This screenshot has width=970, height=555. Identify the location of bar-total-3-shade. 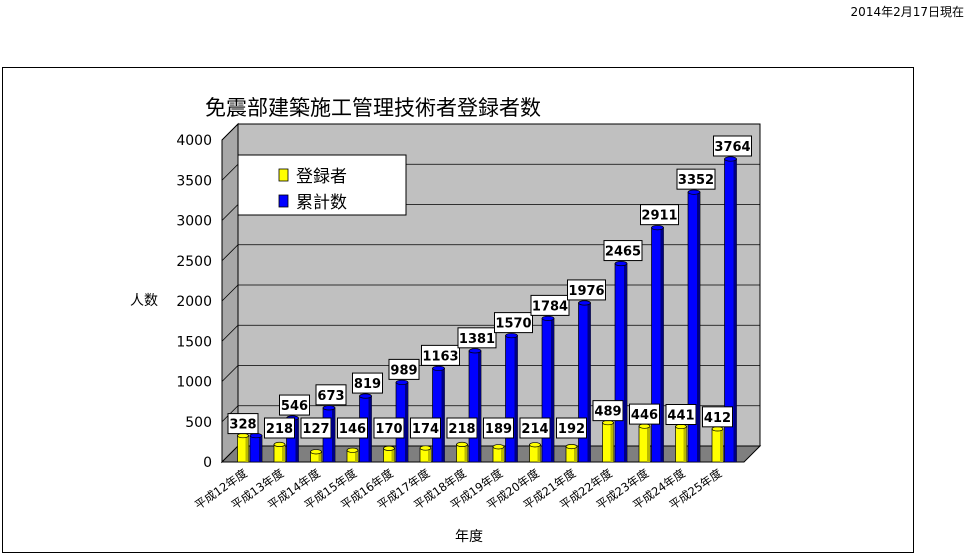
(370, 429).